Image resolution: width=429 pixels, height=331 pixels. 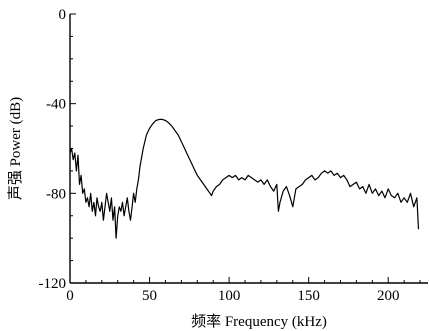 What do you see at coordinates (149, 296) in the screenshot?
I see `x-tick-label: 50` at bounding box center [149, 296].